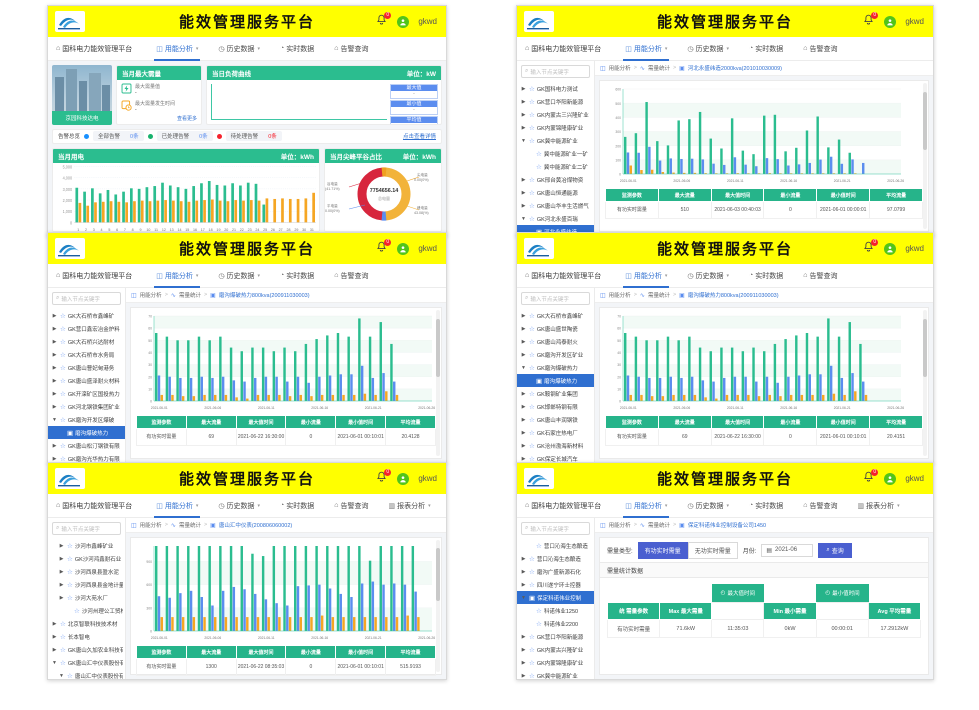 This screenshot has height=710, width=979. Describe the element at coordinates (253, 136) in the screenshot. I see `alarm-pill-pending: 待处理告警 0条` at that location.